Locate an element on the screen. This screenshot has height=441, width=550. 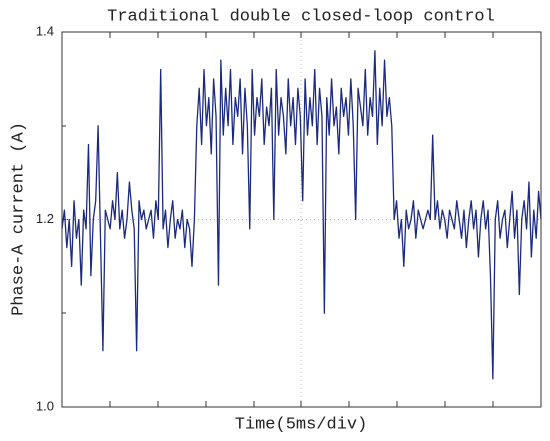
chart-title: Traditional double closed-loop control is located at coordinates (301, 16).